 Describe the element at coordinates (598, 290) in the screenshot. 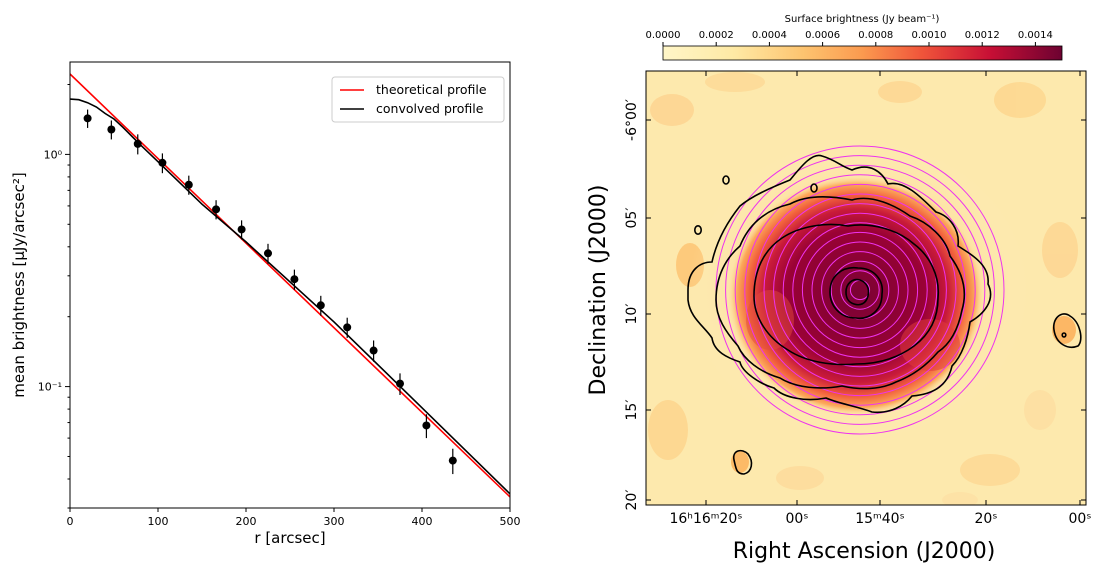

I see `dec-axis-label: Declination (J2000)` at that location.